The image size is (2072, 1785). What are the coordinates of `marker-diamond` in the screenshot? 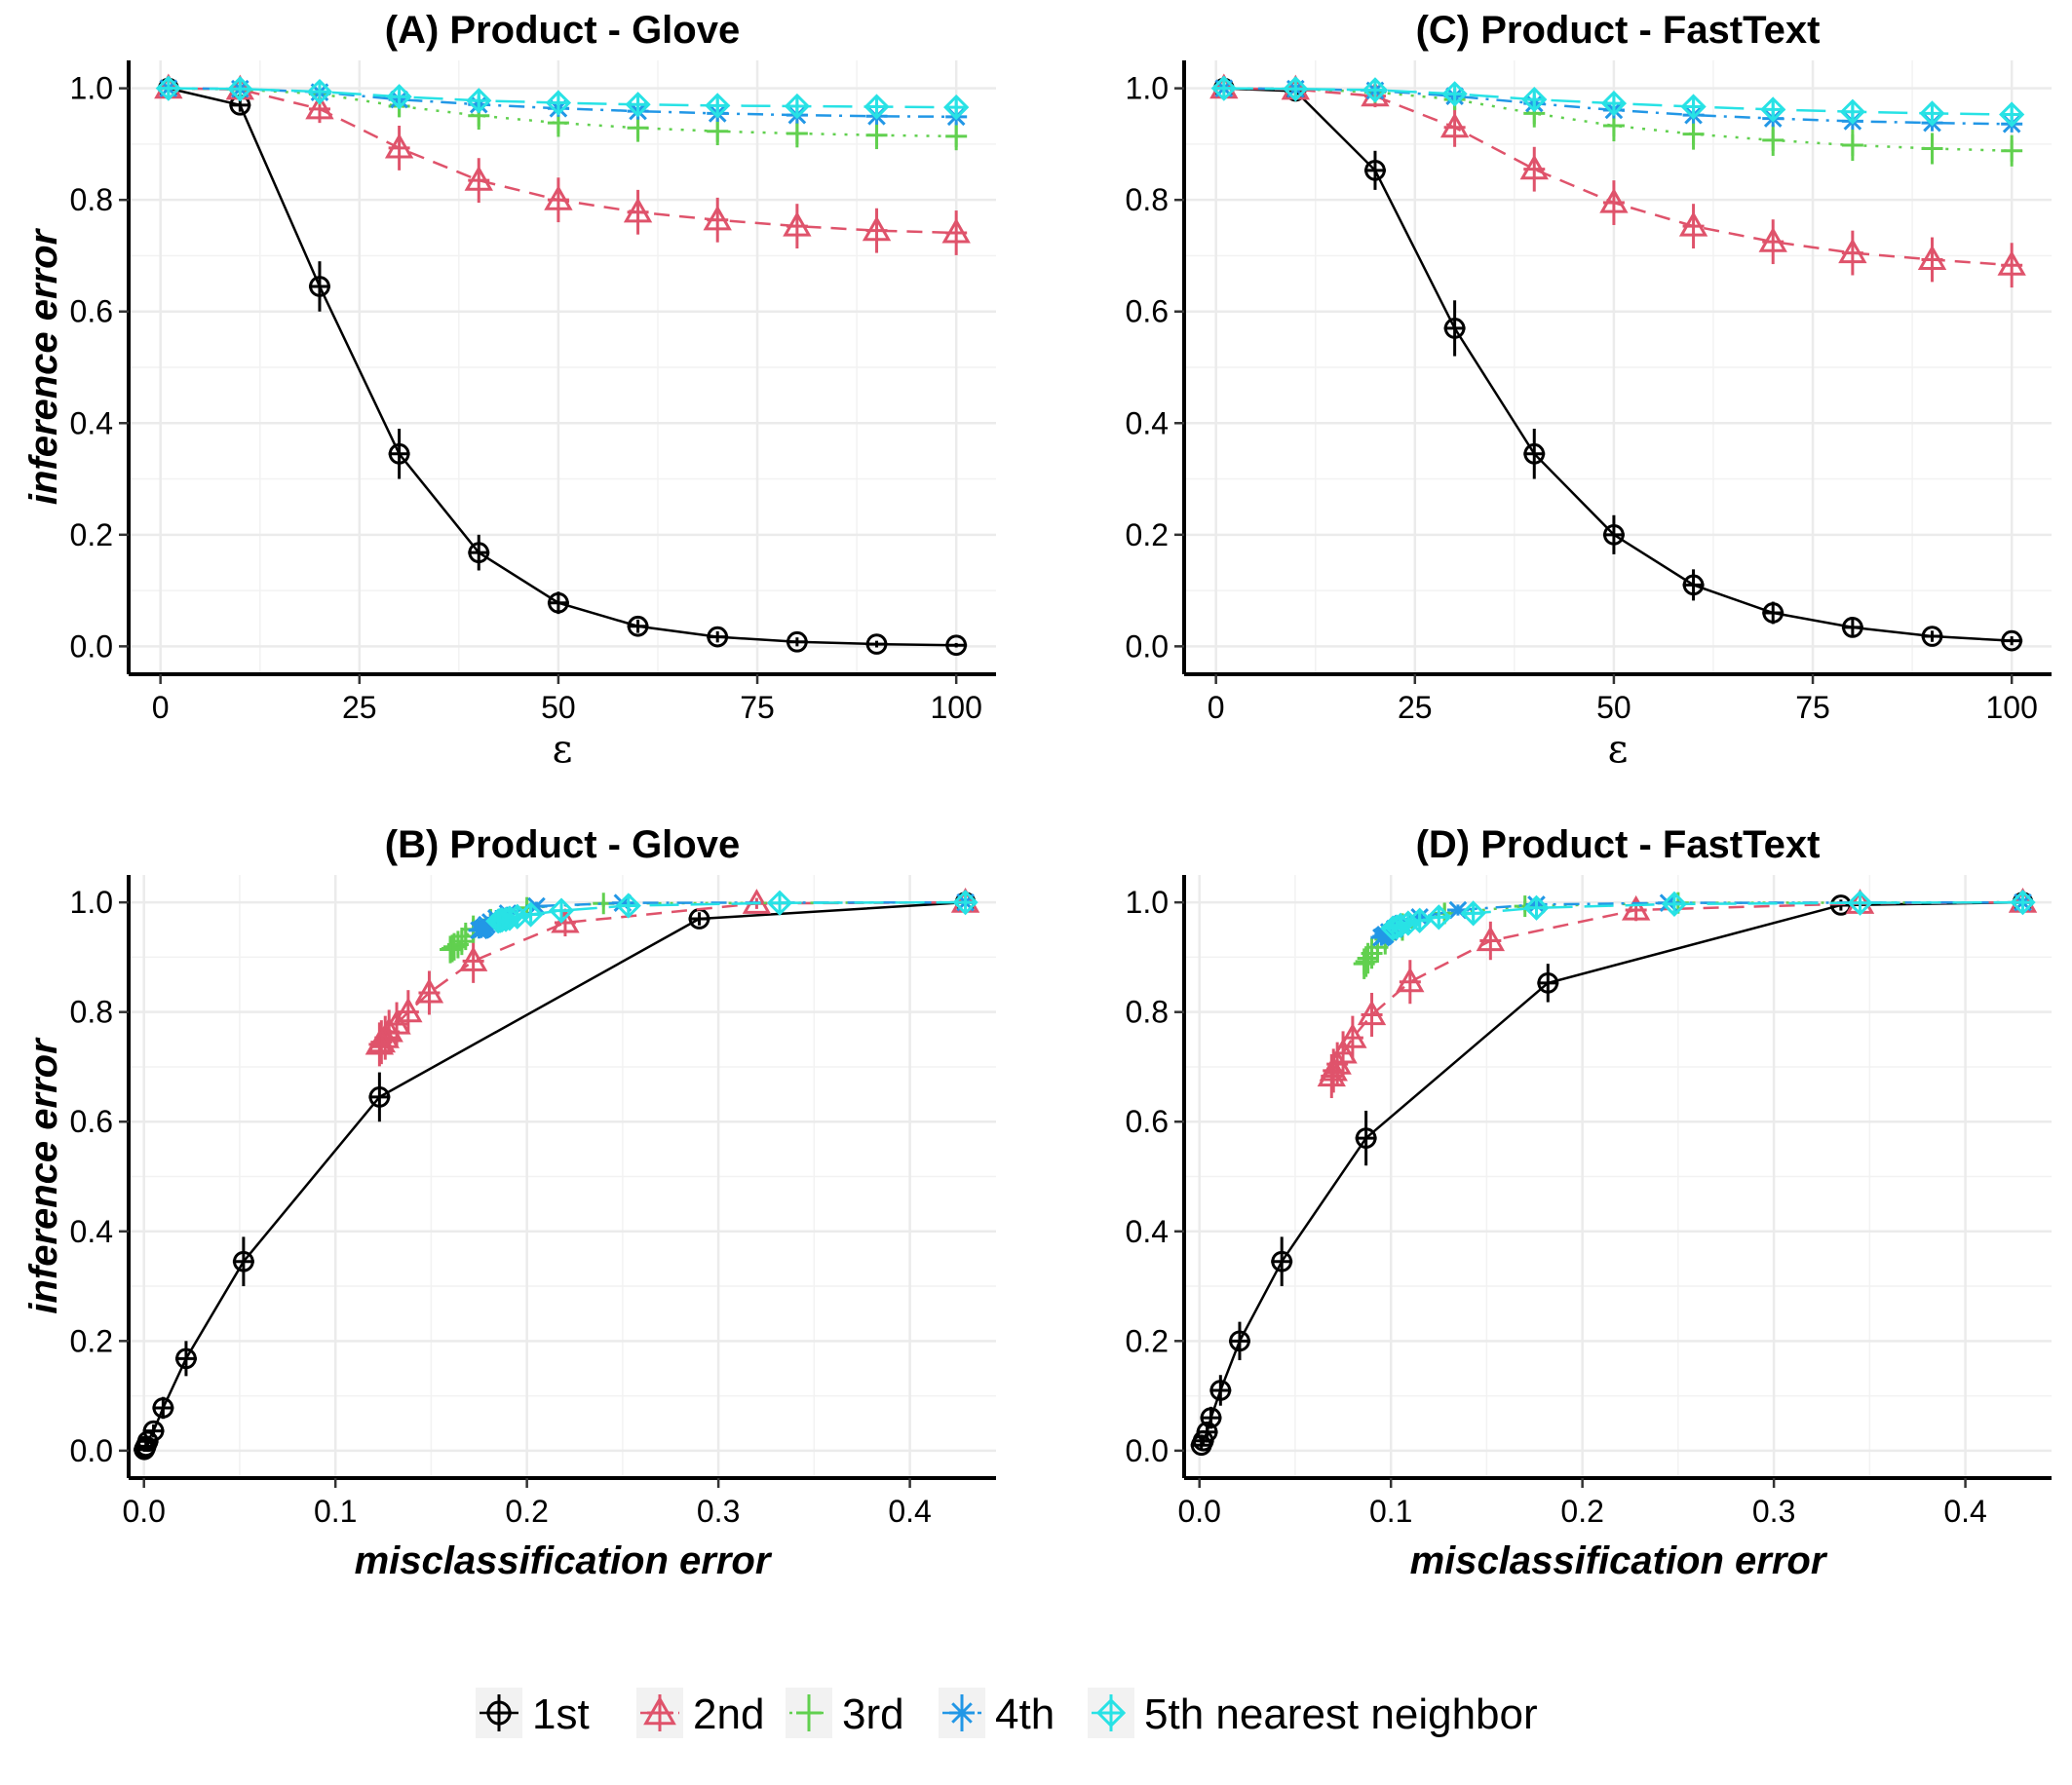 It's located at (319, 91).